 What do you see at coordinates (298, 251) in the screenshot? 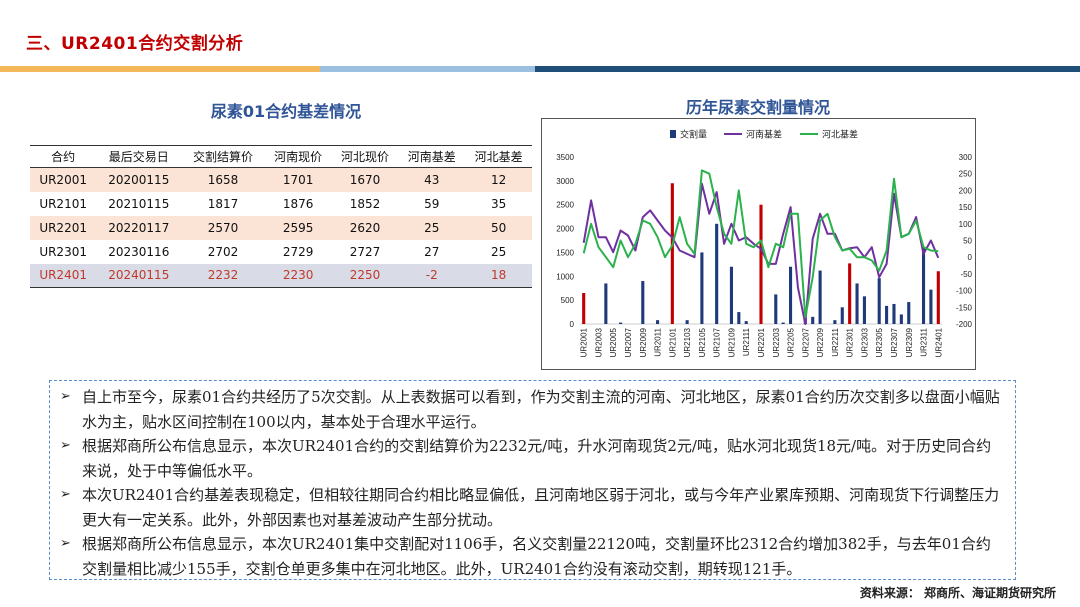
I see `table-cell: 2729` at bounding box center [298, 251].